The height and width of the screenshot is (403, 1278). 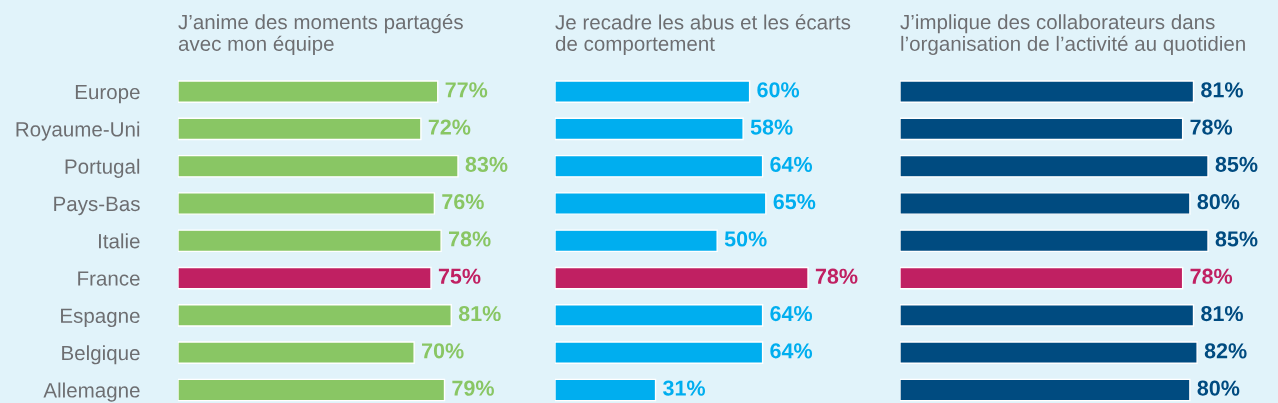 I want to click on data-label: 75%, so click(x=459, y=276).